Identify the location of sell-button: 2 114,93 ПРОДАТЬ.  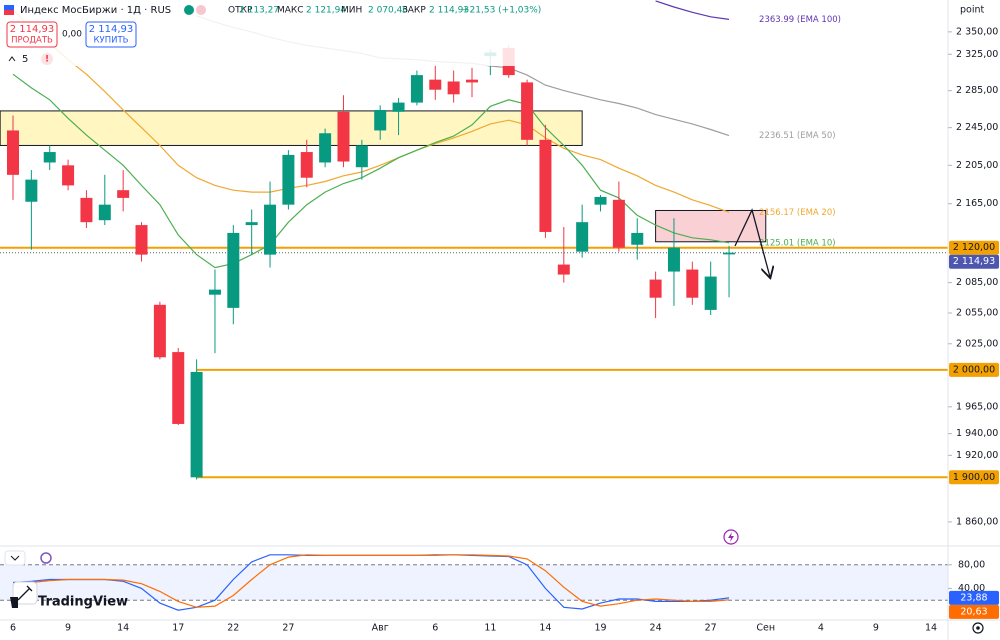
(32, 34).